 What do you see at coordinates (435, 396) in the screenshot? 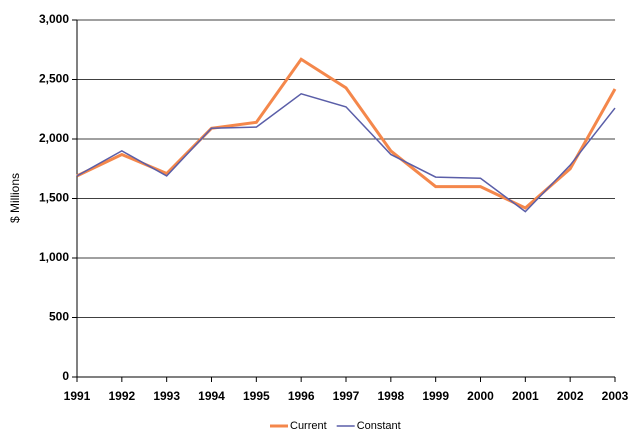
I see `x-tick-label: 1999` at bounding box center [435, 396].